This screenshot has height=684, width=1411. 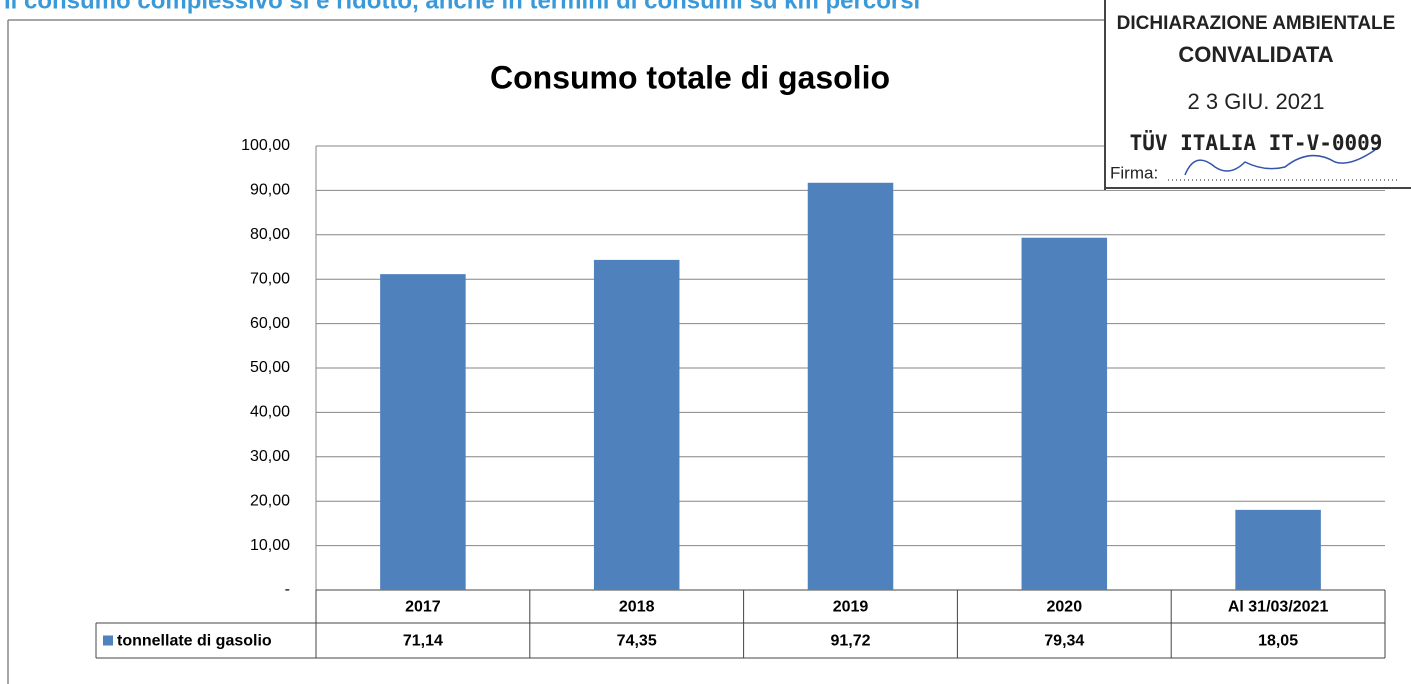 I want to click on y-tick-label: 80,00, so click(x=270, y=234).